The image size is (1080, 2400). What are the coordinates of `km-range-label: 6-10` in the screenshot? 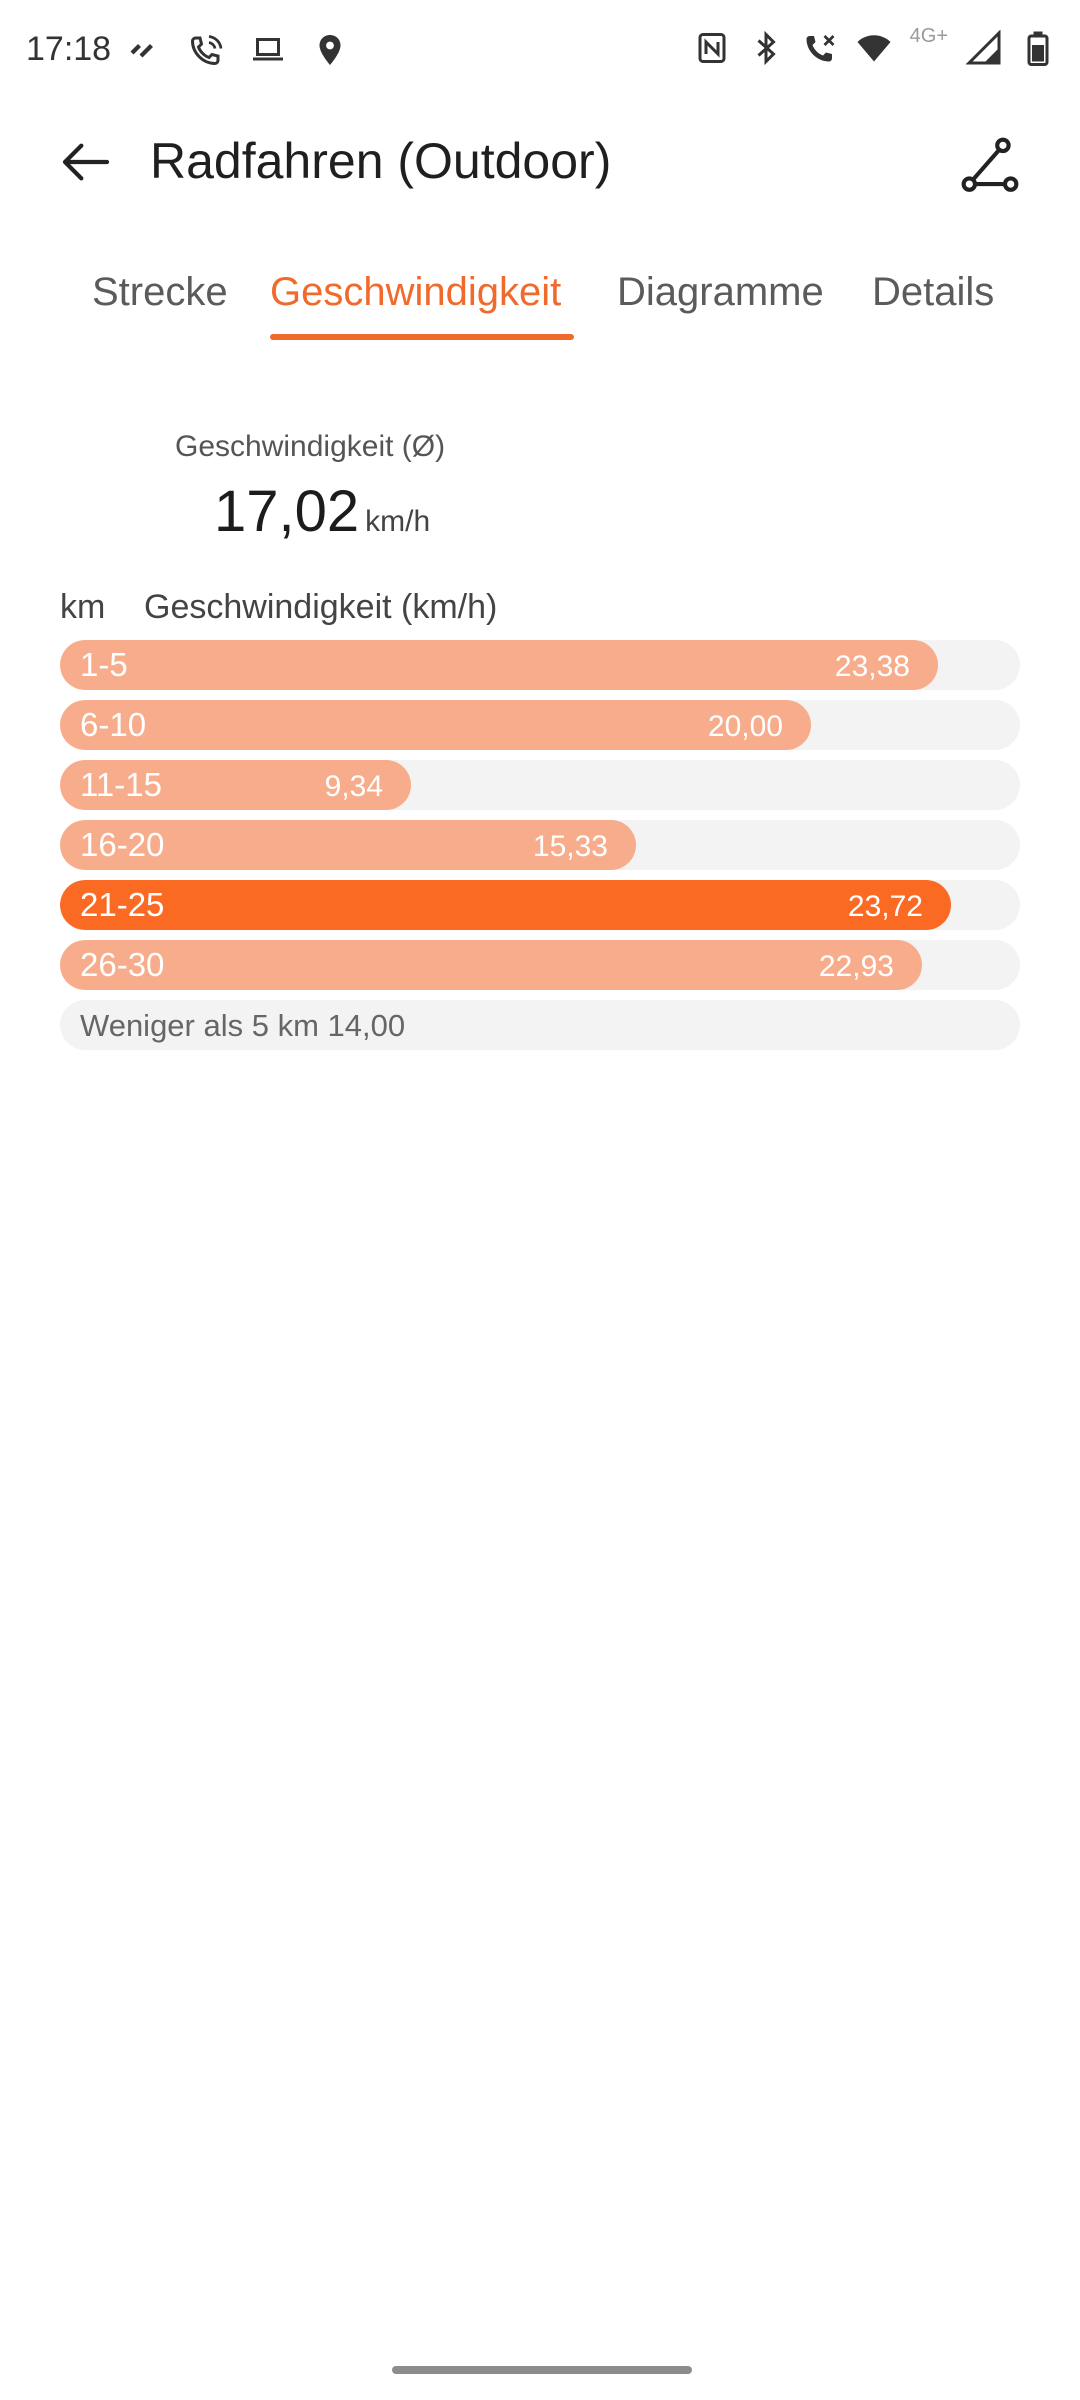 It's located at (113, 724).